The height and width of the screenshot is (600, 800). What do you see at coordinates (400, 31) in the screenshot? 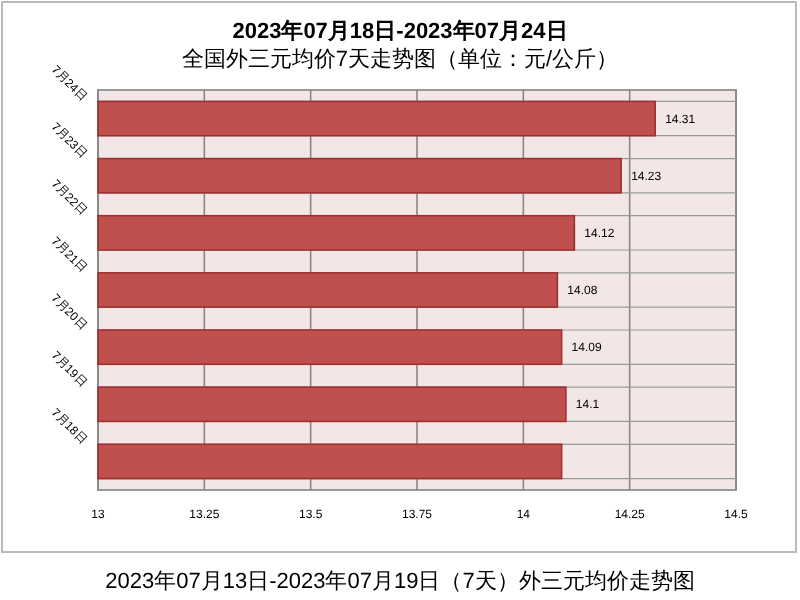
I see `chart-title: 2023年07月18日-2023年07月24日` at bounding box center [400, 31].